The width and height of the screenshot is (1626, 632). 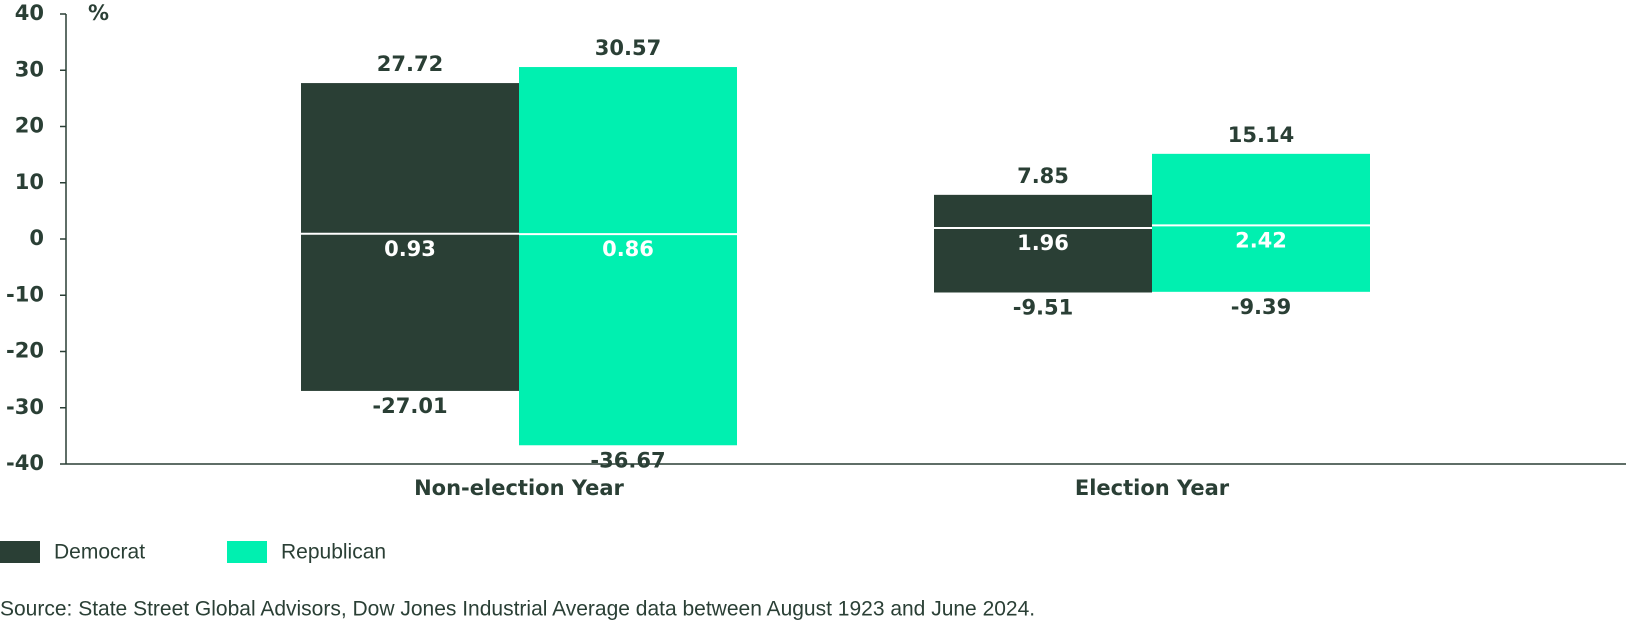 I want to click on y-tick-label: 40, so click(x=29, y=13).